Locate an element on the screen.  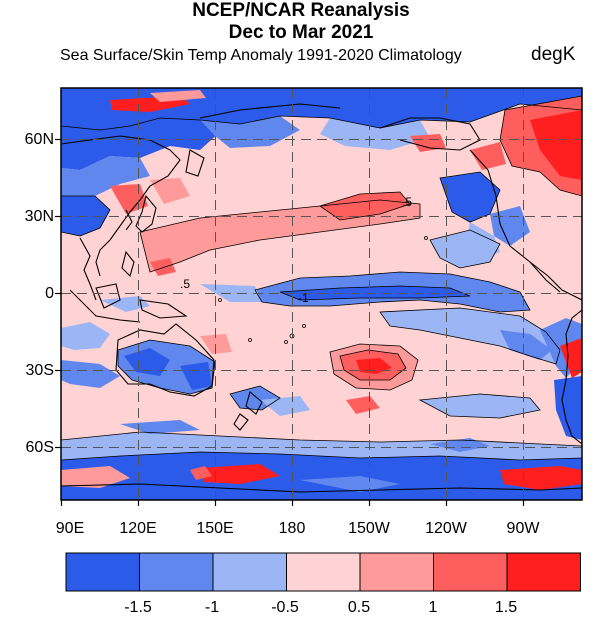
contour-label: -1 is located at coordinates (303, 298).